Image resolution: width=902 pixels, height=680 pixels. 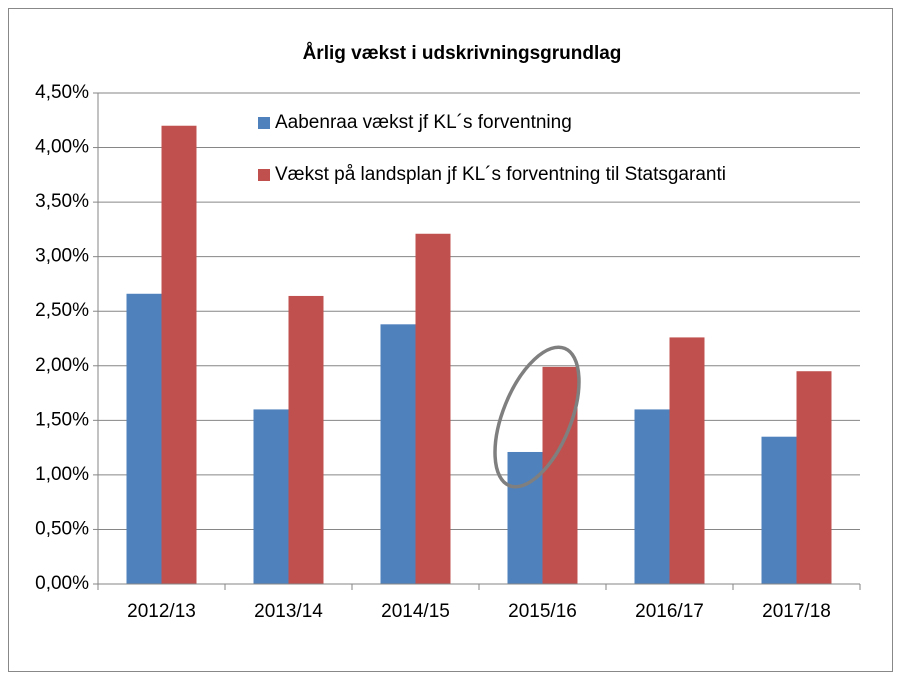 What do you see at coordinates (161, 611) in the screenshot?
I see `x-tick-label: 2012/13` at bounding box center [161, 611].